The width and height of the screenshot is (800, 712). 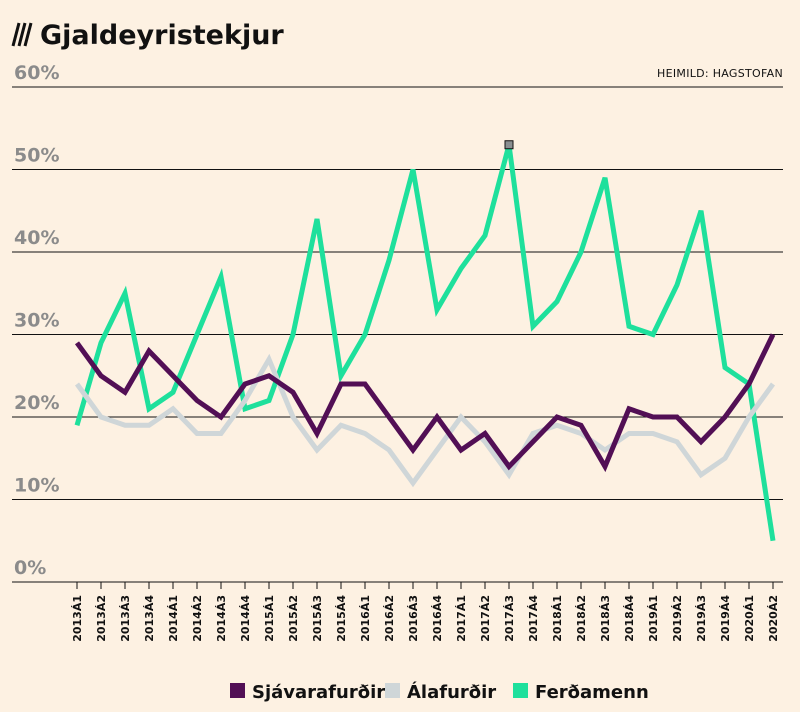 What do you see at coordinates (36, 238) in the screenshot?
I see `y-tick-label: 40%` at bounding box center [36, 238].